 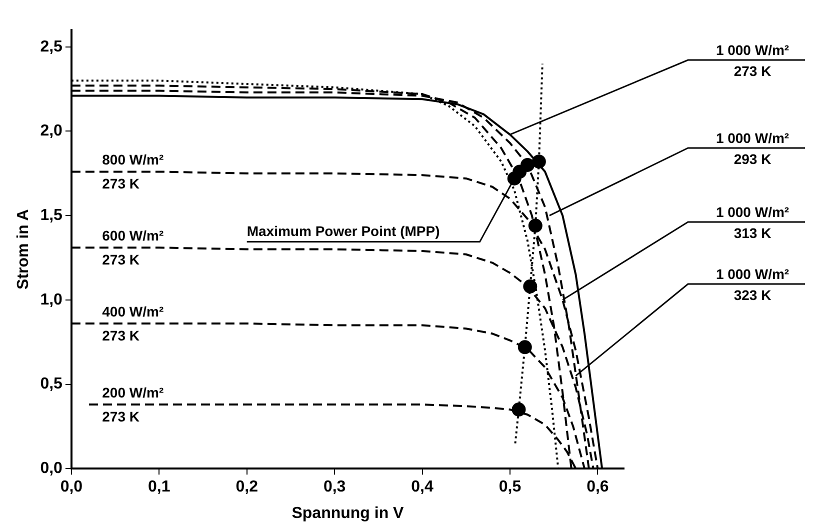 I want to click on annotation: 800 W/m² 273 K, so click(x=133, y=172).